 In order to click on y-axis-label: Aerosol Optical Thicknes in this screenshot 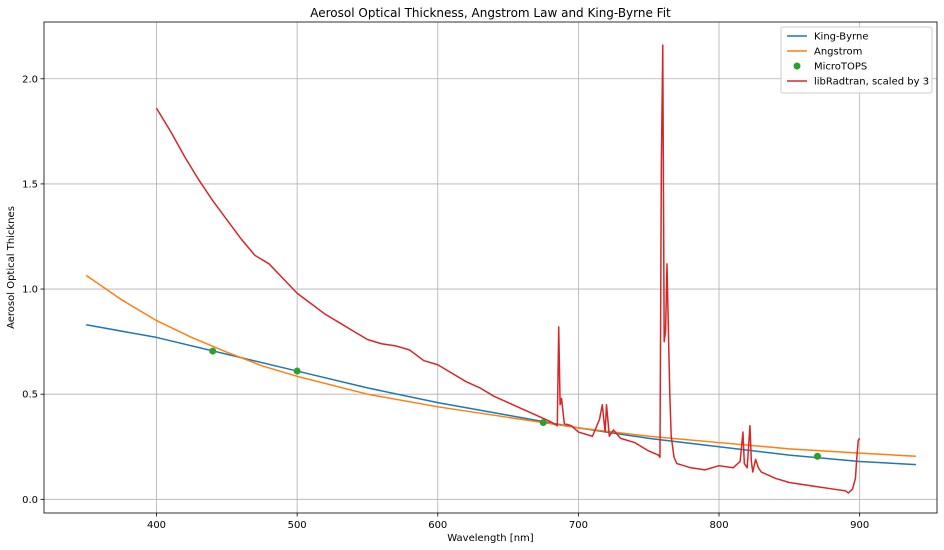, I will do `click(11, 267)`.